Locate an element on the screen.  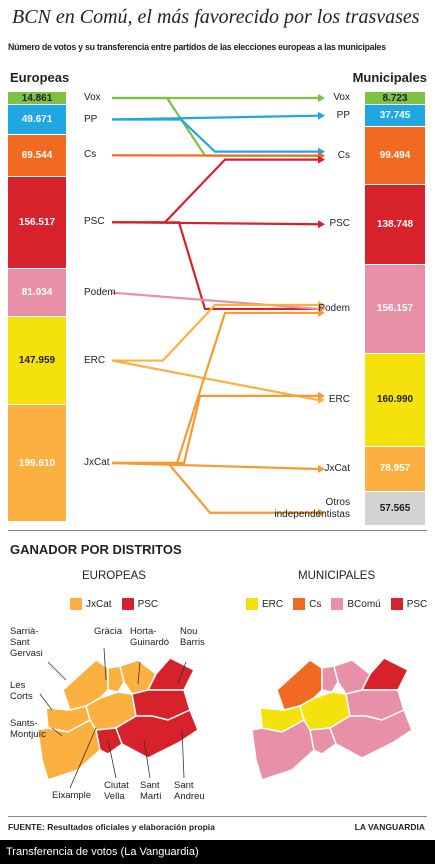
right-party-label-psc: PSC is located at coordinates (339, 224).